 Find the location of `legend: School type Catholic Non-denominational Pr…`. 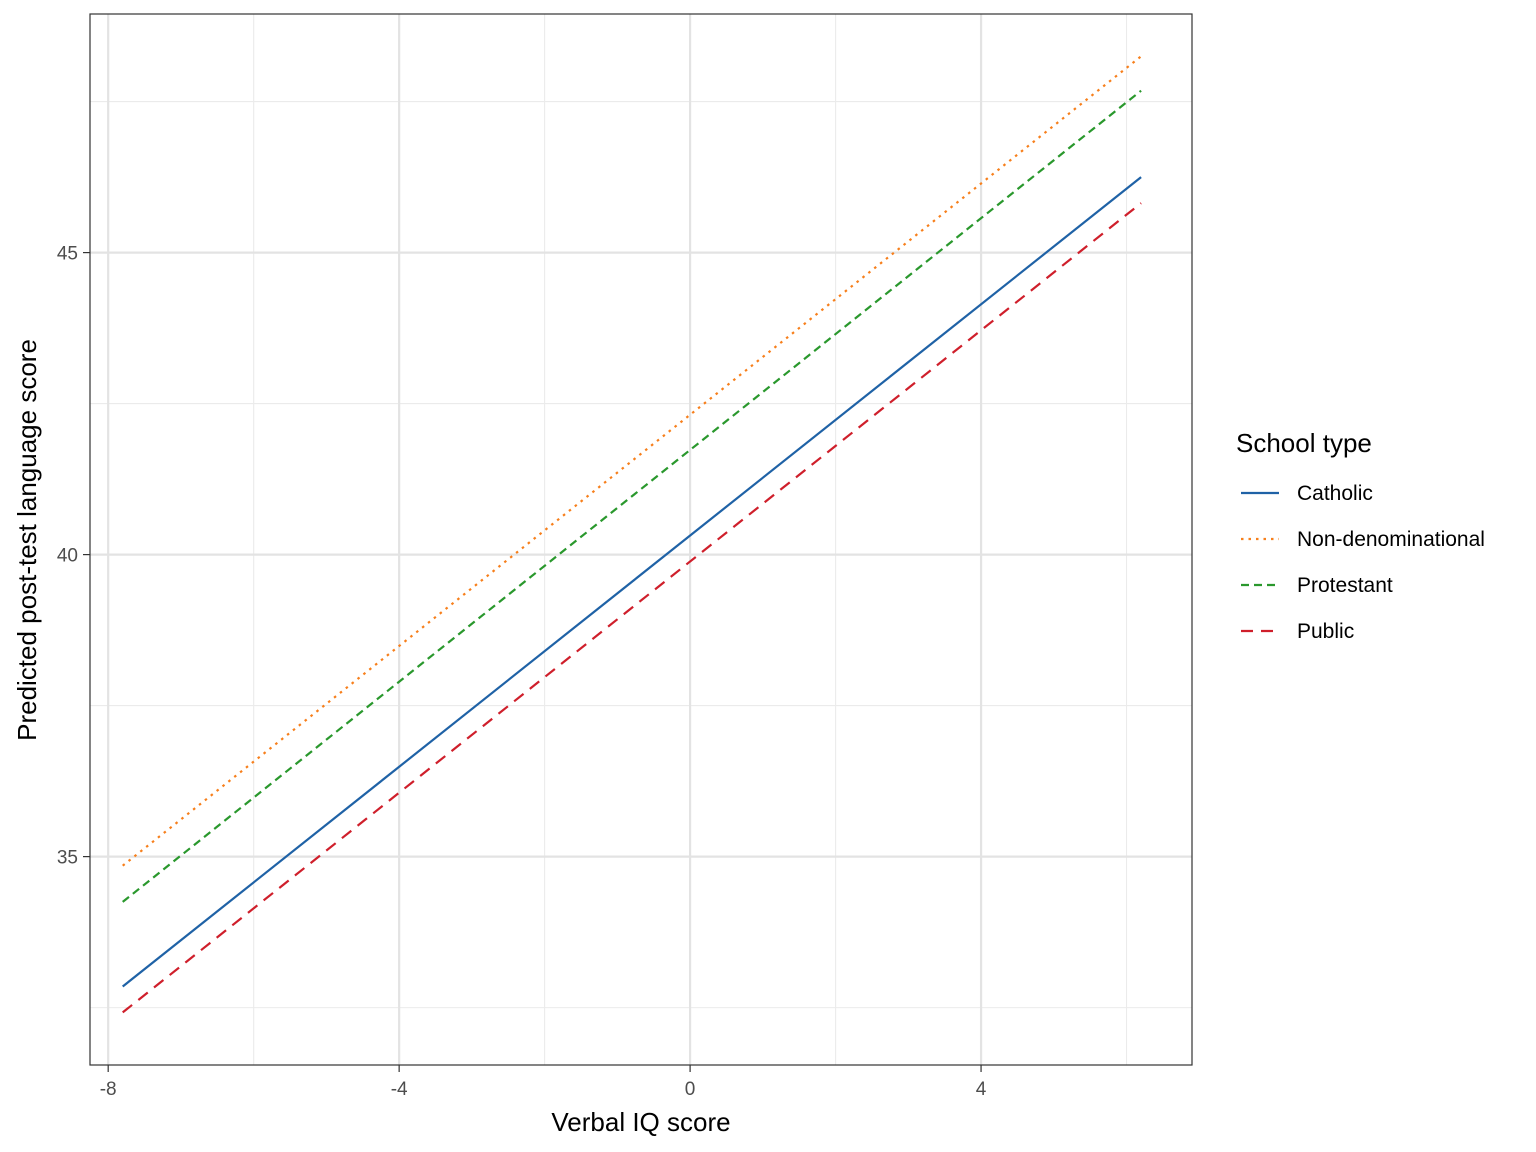

legend: School type Catholic Non-denominational Pr… is located at coordinates (1360, 535).